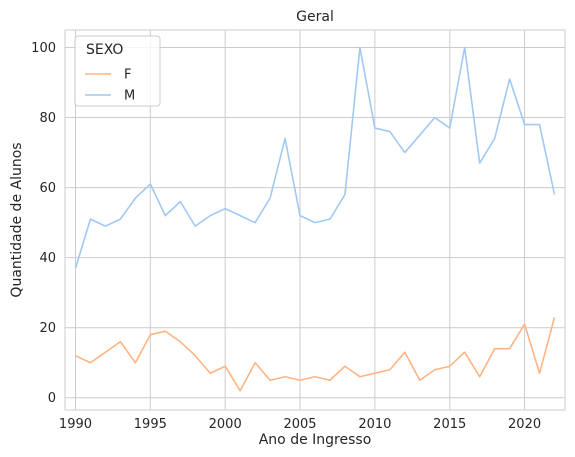 Image resolution: width=575 pixels, height=457 pixels. I want to click on y-tick-label: 80, so click(47, 118).